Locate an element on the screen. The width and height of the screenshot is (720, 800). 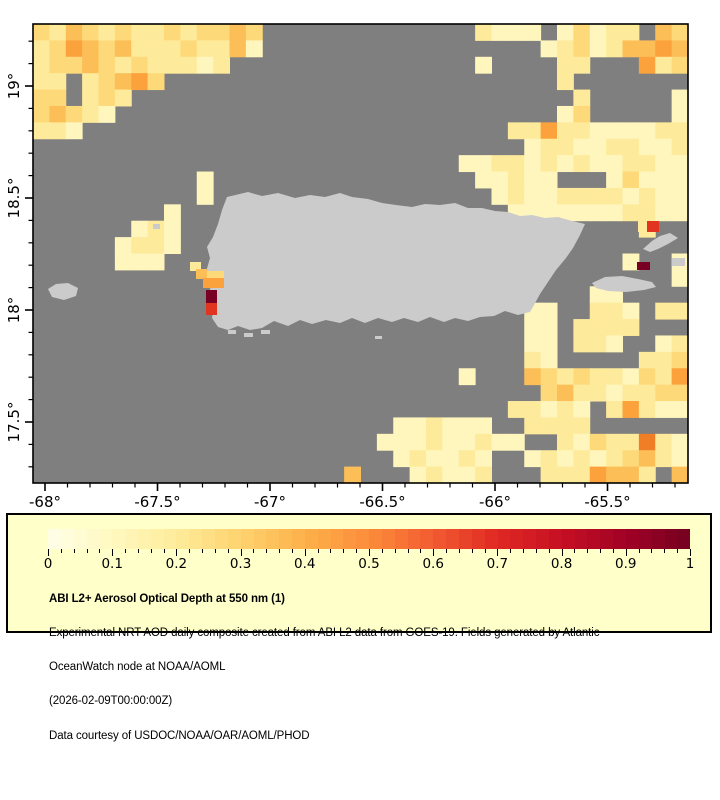
y-tick-label: 17.5° is located at coordinates (14, 422).